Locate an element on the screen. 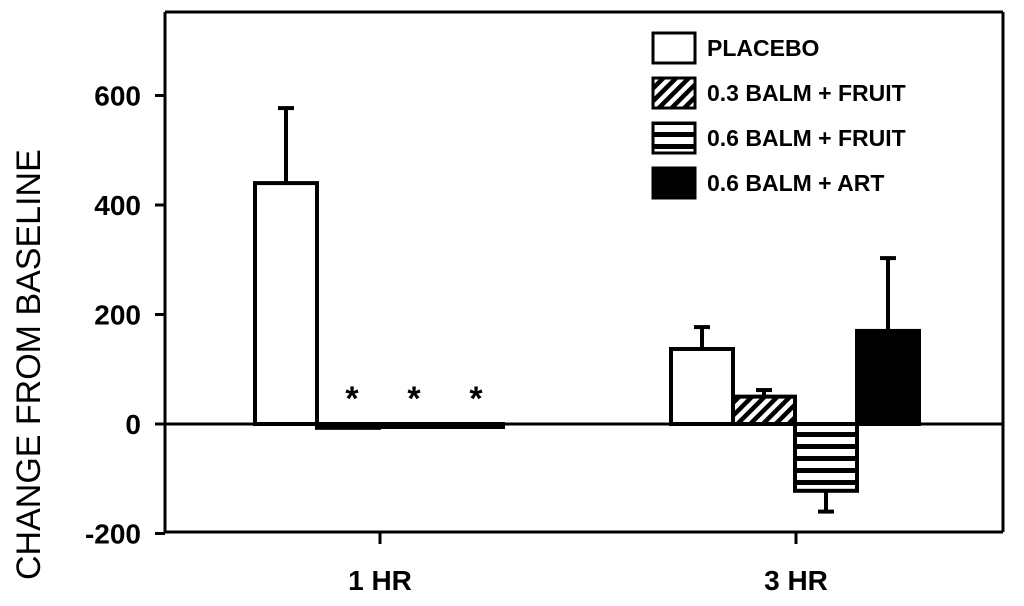  legend-label: 0.6 BALM + FRUIT is located at coordinates (806, 138).